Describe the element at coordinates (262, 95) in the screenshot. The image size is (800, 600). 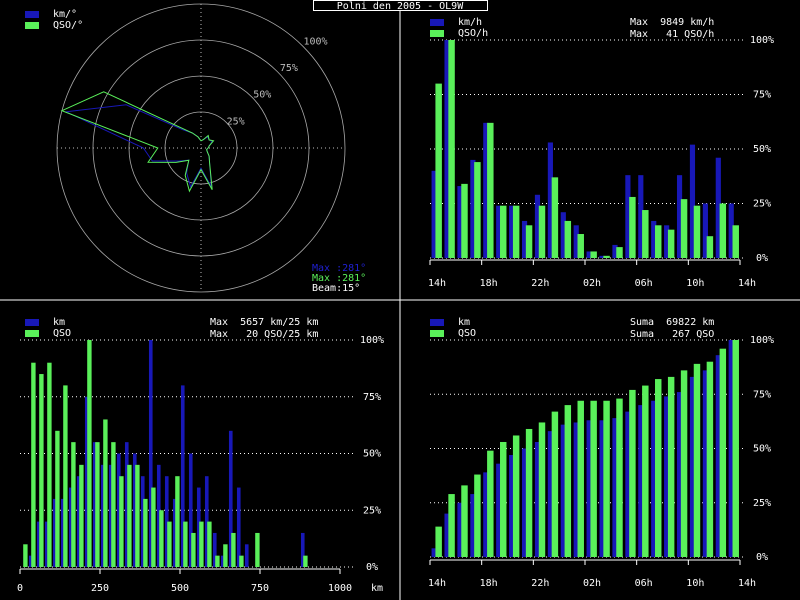
I see `r-tick-label: 50%` at that location.